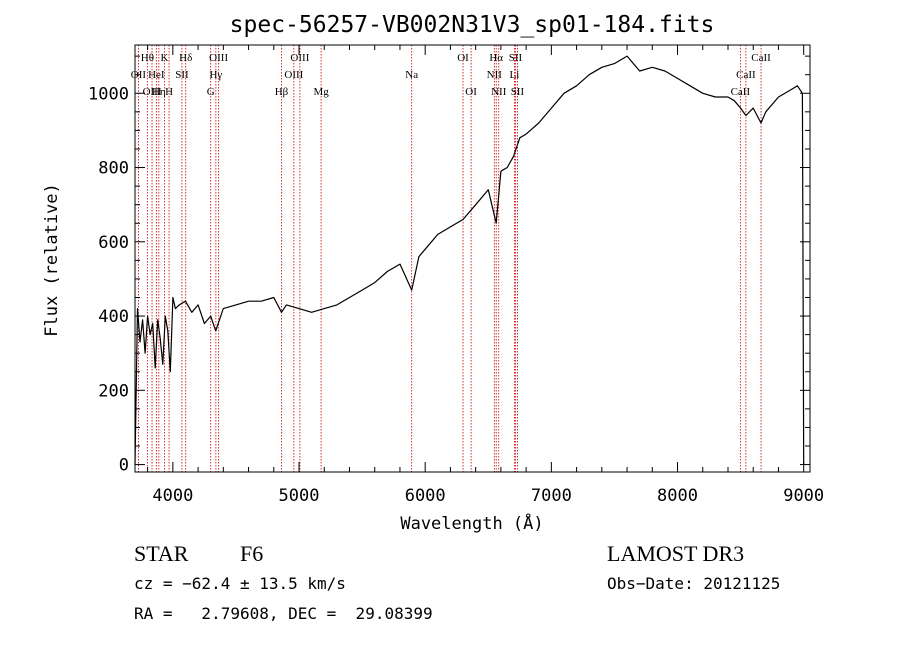  Describe the element at coordinates (113, 169) in the screenshot. I see `y-tick-label: 800` at that location.